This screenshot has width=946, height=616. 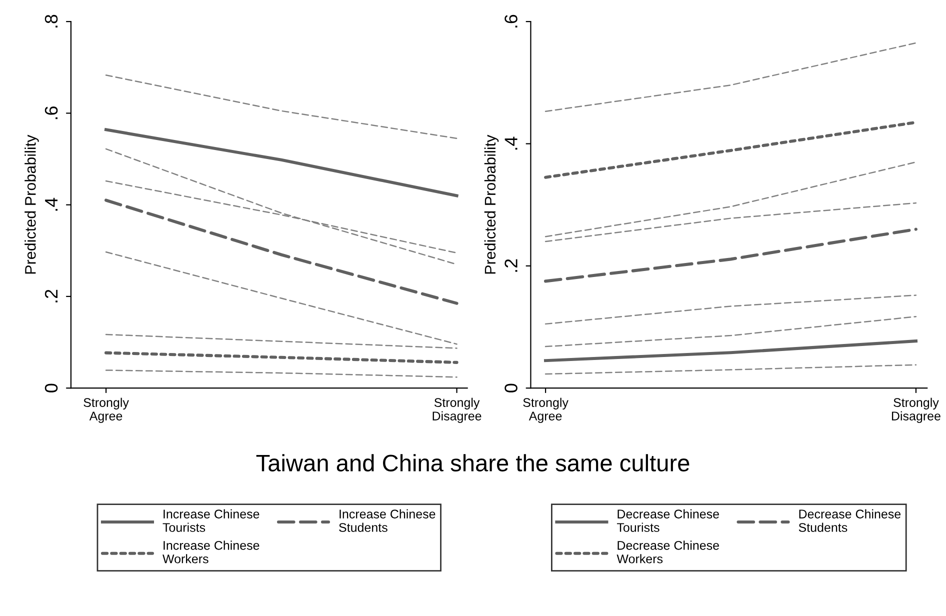 I want to click on legend-label: Decrease Chinese Workers, so click(x=667, y=552).